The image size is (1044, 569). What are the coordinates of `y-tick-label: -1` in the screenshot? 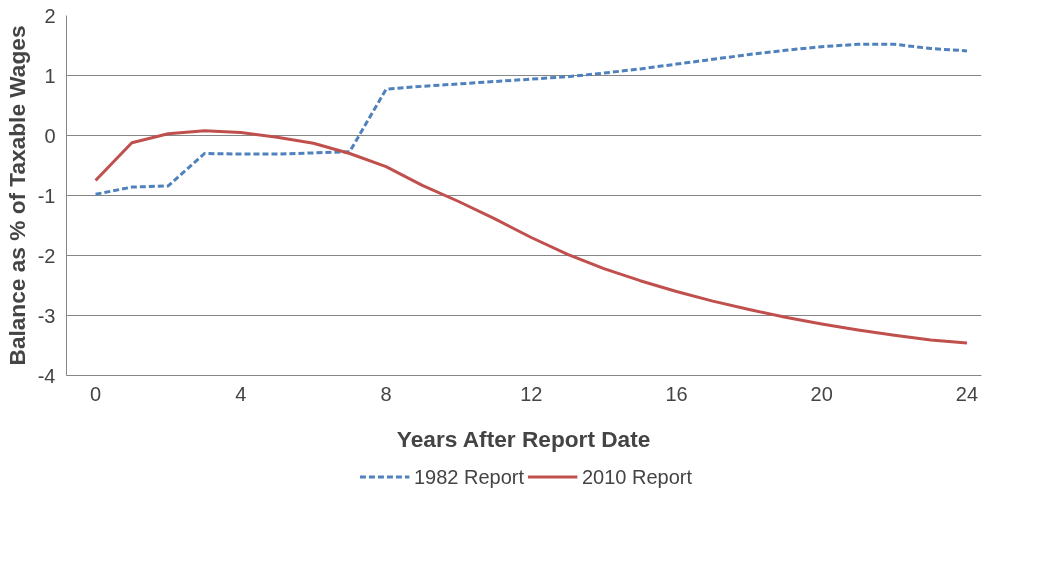 It's located at (46, 195).